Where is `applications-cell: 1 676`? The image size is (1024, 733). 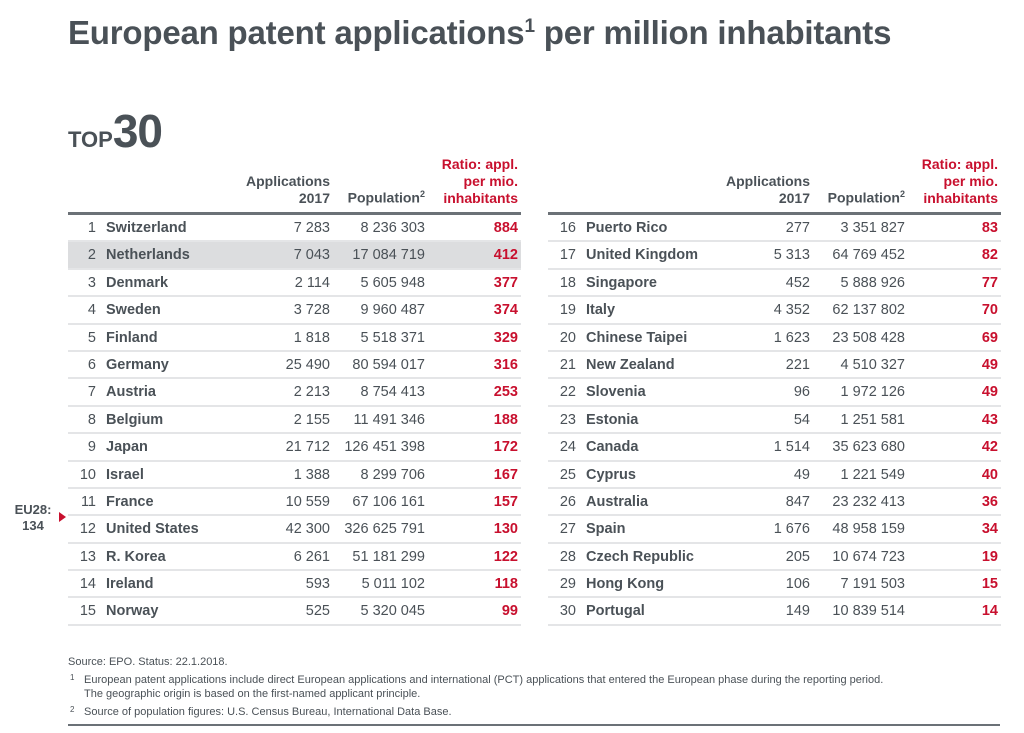 applications-cell: 1 676 is located at coordinates (792, 529).